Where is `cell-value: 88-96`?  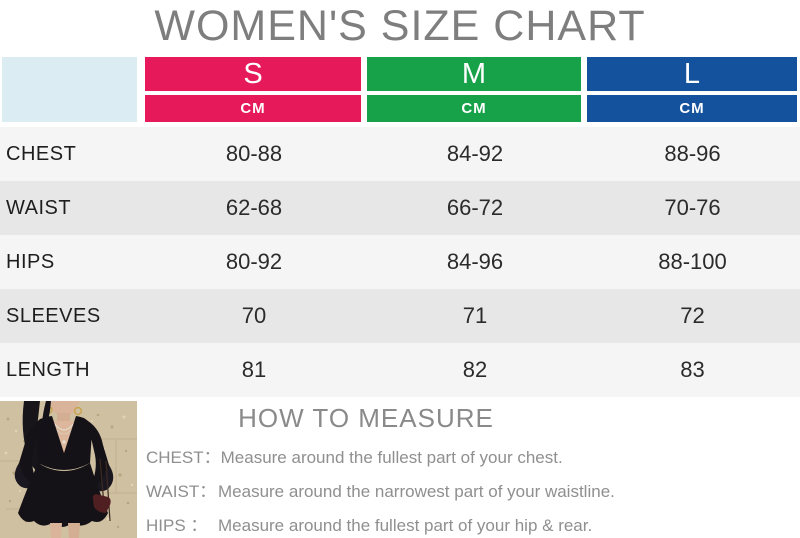 cell-value: 88-96 is located at coordinates (692, 153).